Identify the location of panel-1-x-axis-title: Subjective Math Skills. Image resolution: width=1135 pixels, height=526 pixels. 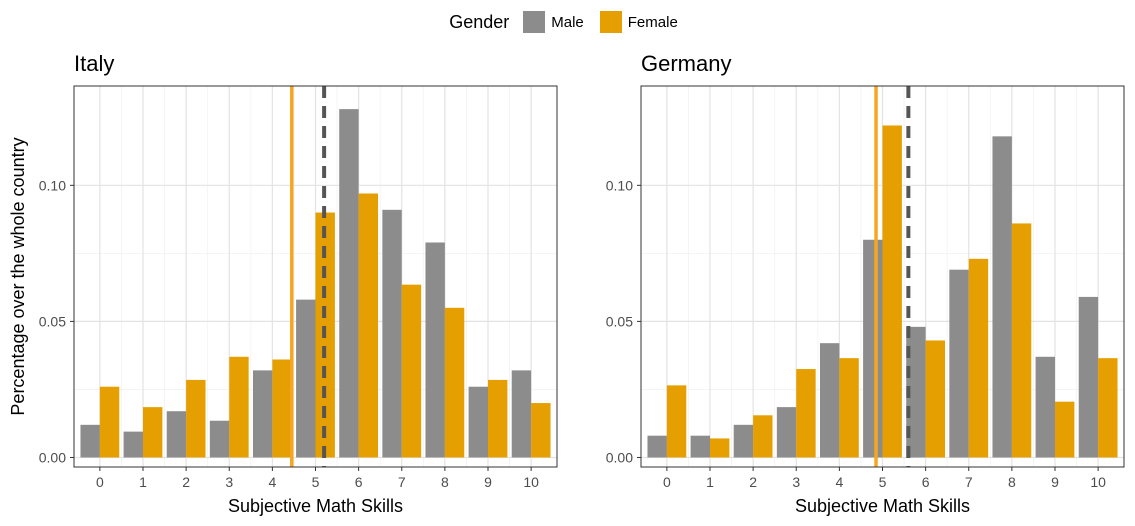
(882, 506).